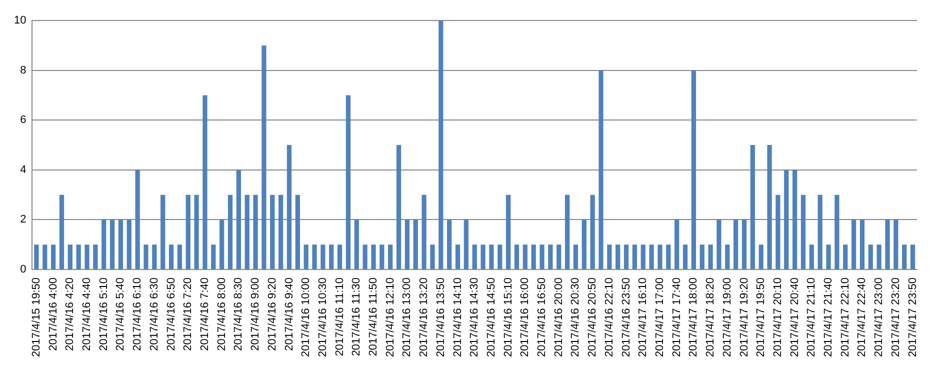 The width and height of the screenshot is (937, 368). I want to click on x-tick-label: 2017/4/16 23:50, so click(626, 317).